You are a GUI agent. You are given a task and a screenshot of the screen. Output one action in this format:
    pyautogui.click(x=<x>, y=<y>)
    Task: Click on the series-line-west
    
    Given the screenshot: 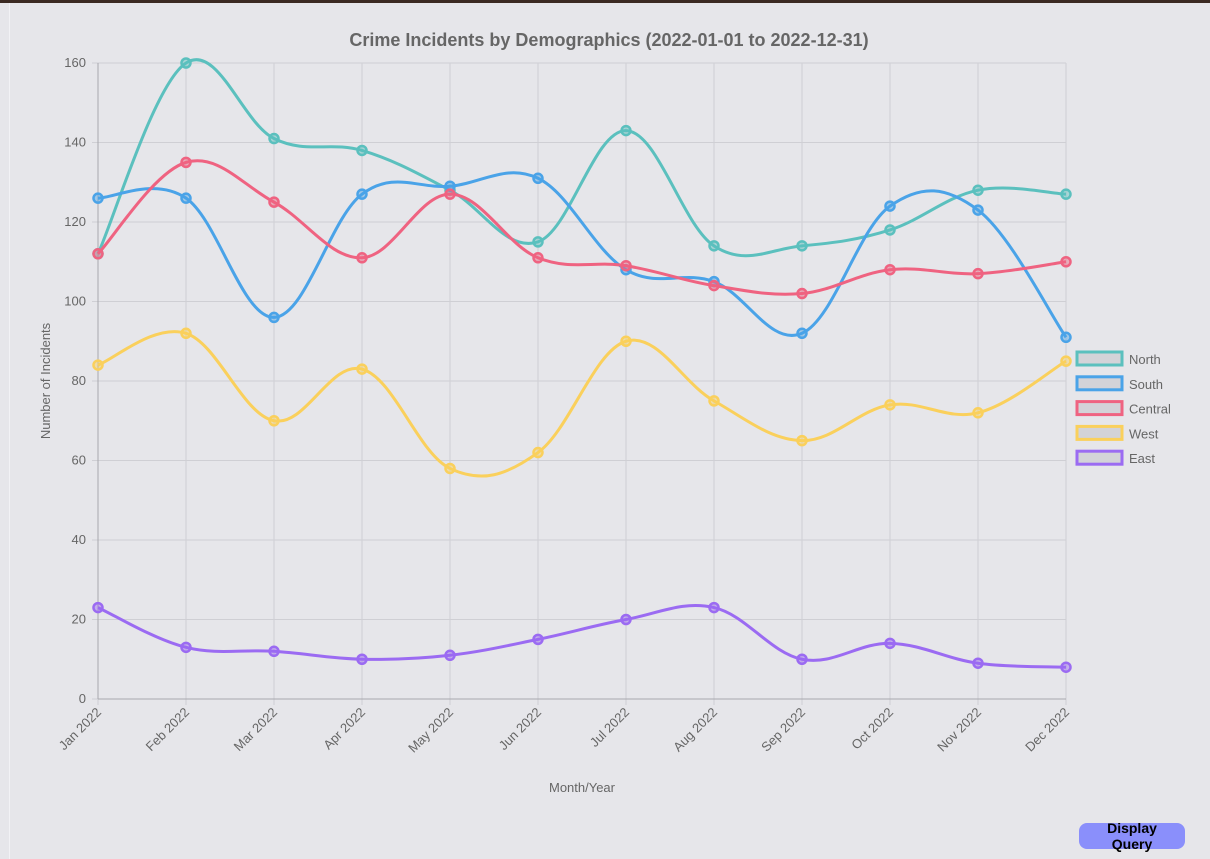 What is the action you would take?
    pyautogui.click(x=582, y=404)
    